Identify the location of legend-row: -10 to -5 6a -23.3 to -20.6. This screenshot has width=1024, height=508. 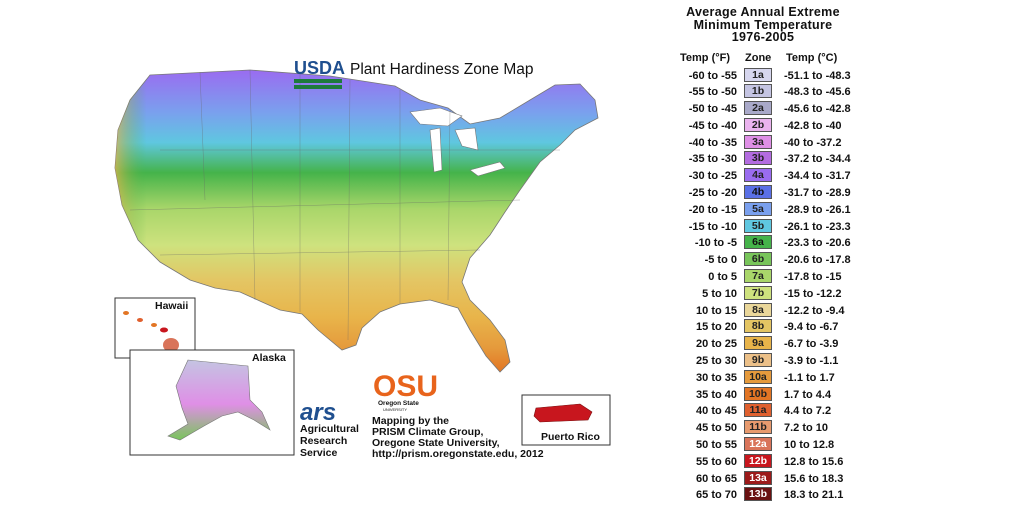
(768, 243).